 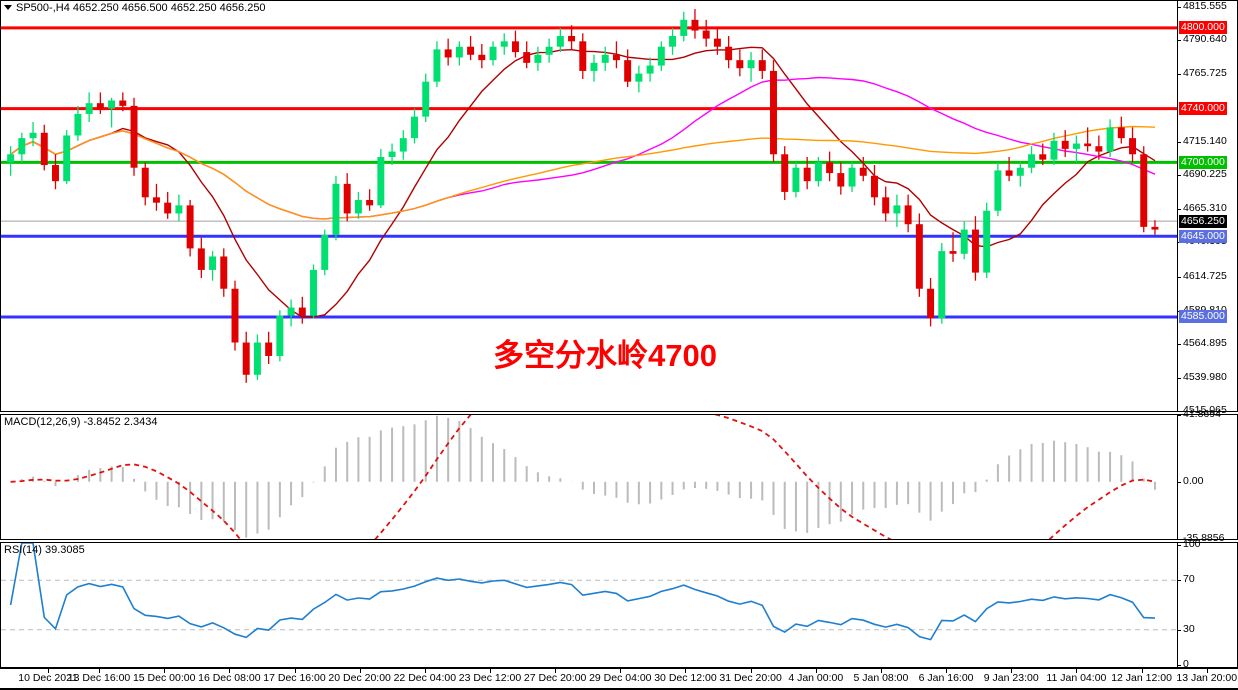 I want to click on price-label-4800: 4800.000, so click(x=1203, y=28).